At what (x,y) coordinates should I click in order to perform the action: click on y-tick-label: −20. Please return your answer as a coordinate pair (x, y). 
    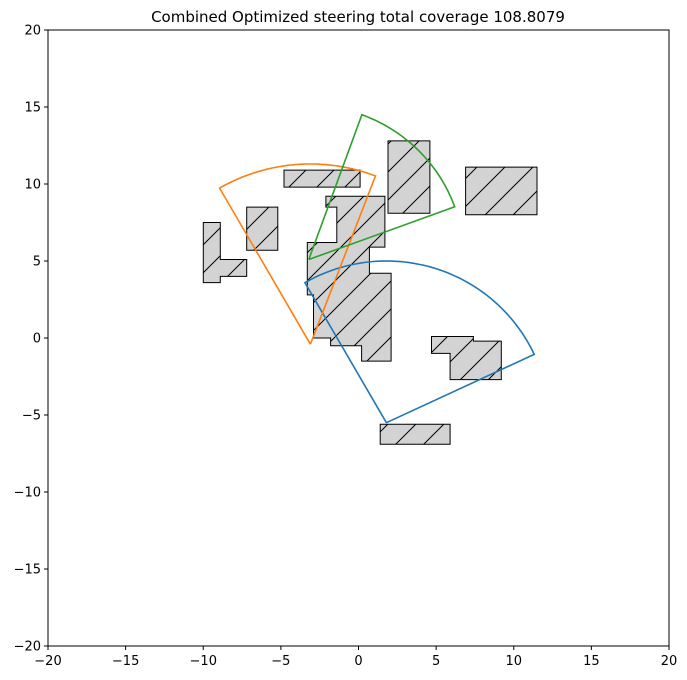
    Looking at the image, I should click on (27, 647).